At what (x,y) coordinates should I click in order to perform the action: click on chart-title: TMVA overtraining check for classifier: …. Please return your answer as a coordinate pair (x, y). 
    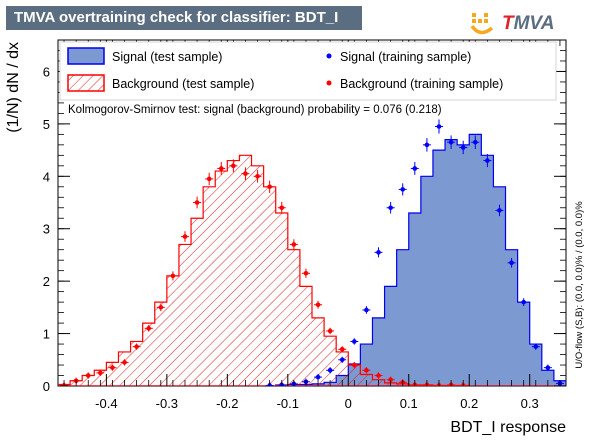
    Looking at the image, I should click on (176, 17).